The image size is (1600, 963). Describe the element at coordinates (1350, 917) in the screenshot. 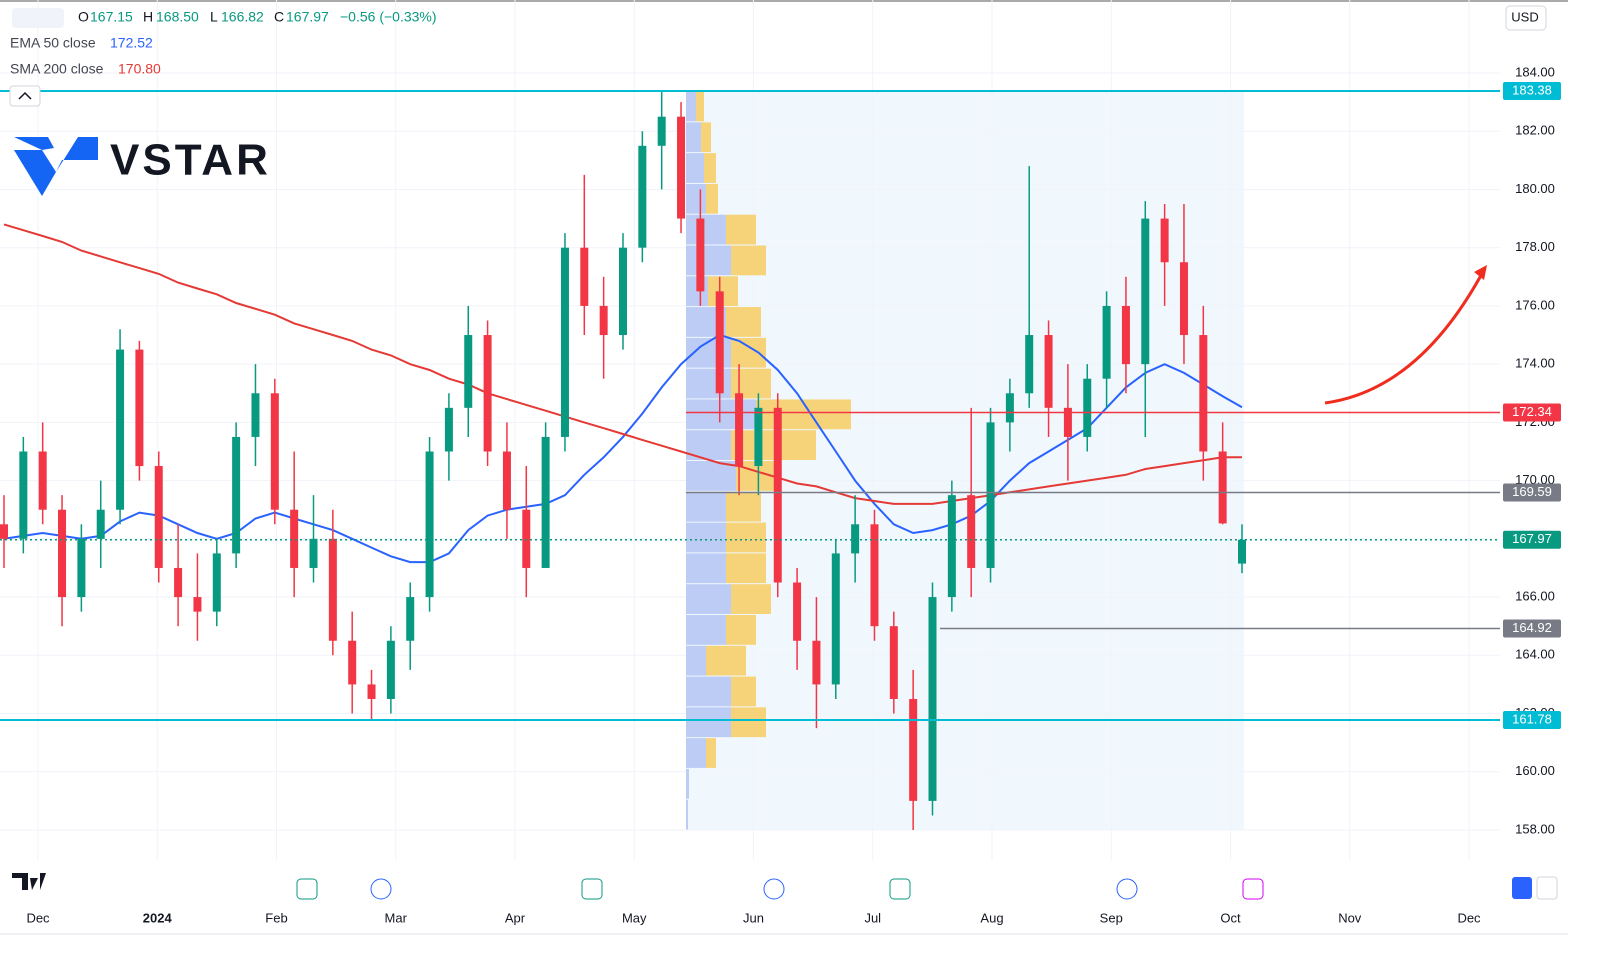

I see `x-tick-label: Nov` at that location.